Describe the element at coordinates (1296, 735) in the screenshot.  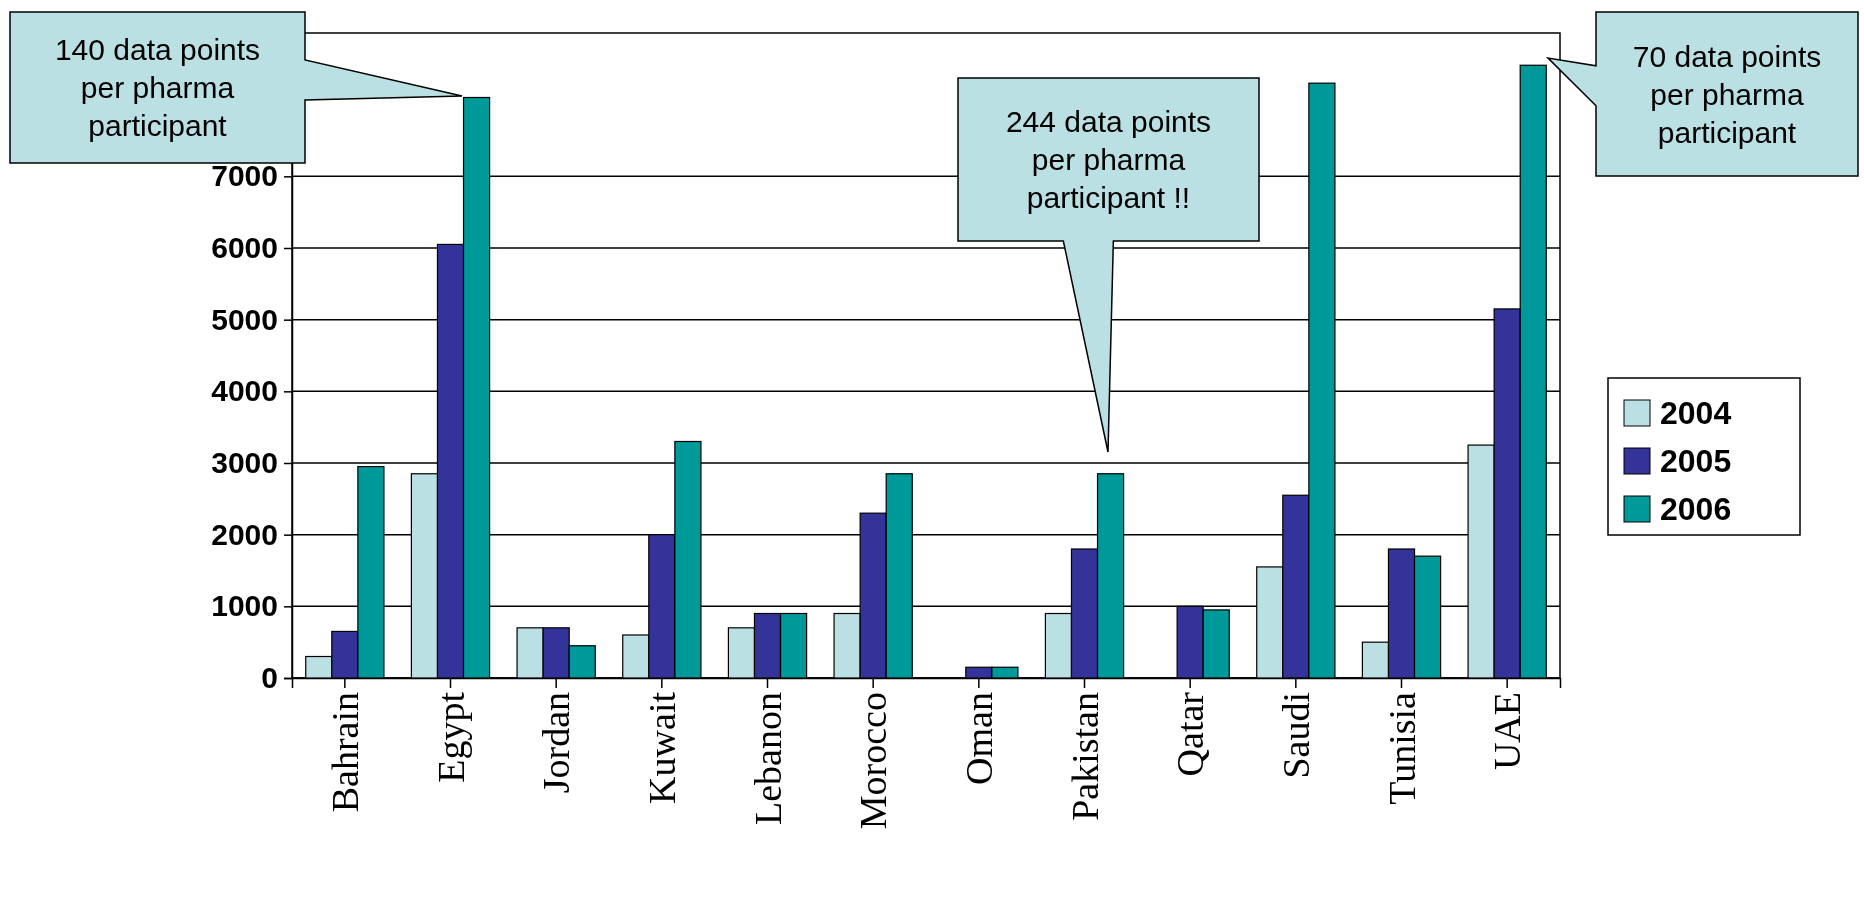
I see `x-tick-label: Saudi` at that location.